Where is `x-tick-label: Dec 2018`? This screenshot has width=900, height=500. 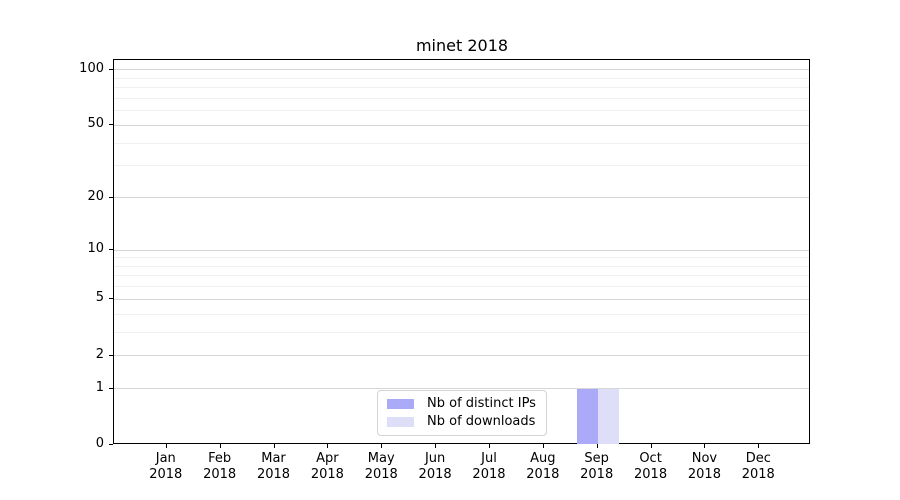
x-tick-label: Dec 2018 is located at coordinates (758, 467).